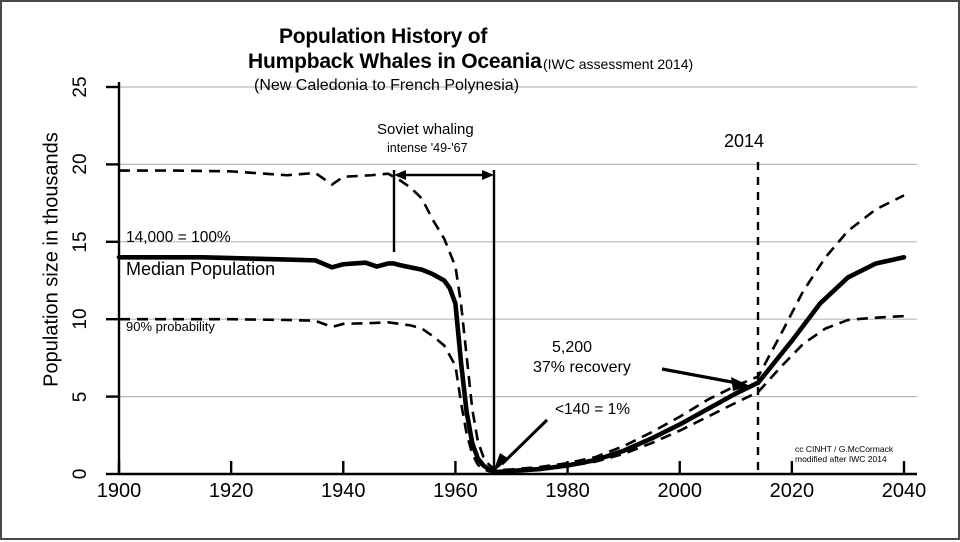 Image resolution: width=960 pixels, height=542 pixels. What do you see at coordinates (80, 164) in the screenshot?
I see `y-tick-20: 20` at bounding box center [80, 164].